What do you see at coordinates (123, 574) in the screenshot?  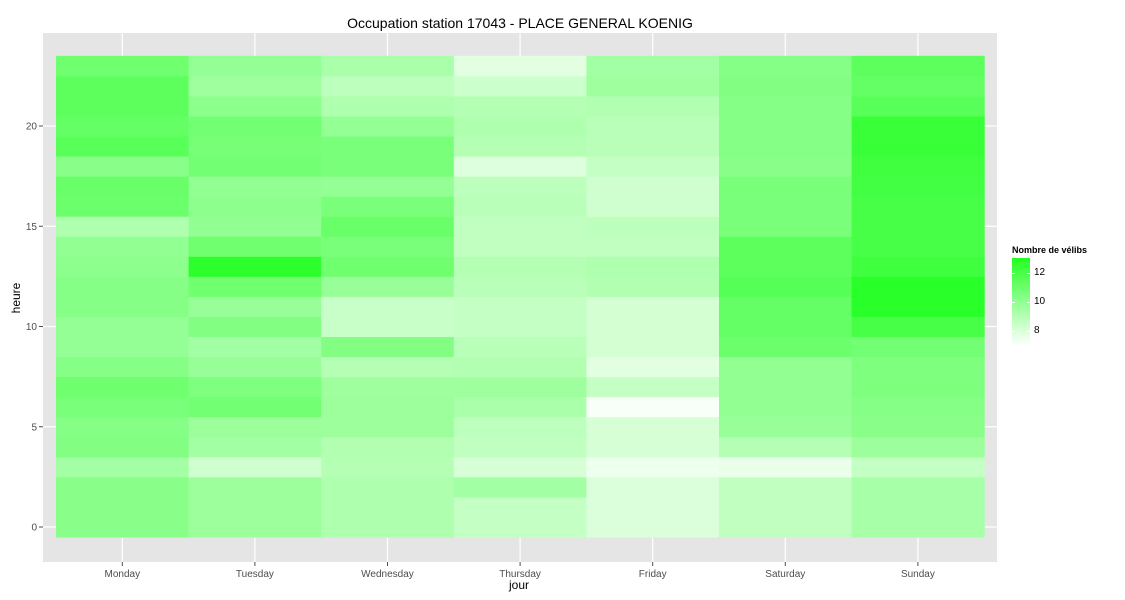 I see `x-tick-label: Monday` at bounding box center [123, 574].